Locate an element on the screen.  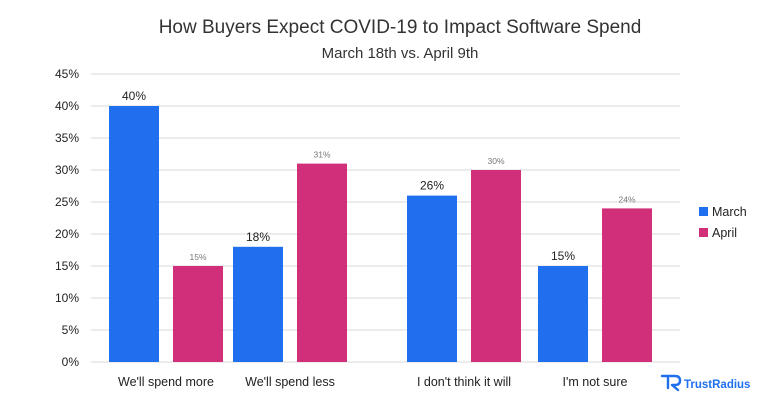
trustradius-logo-icon is located at coordinates (671, 383).